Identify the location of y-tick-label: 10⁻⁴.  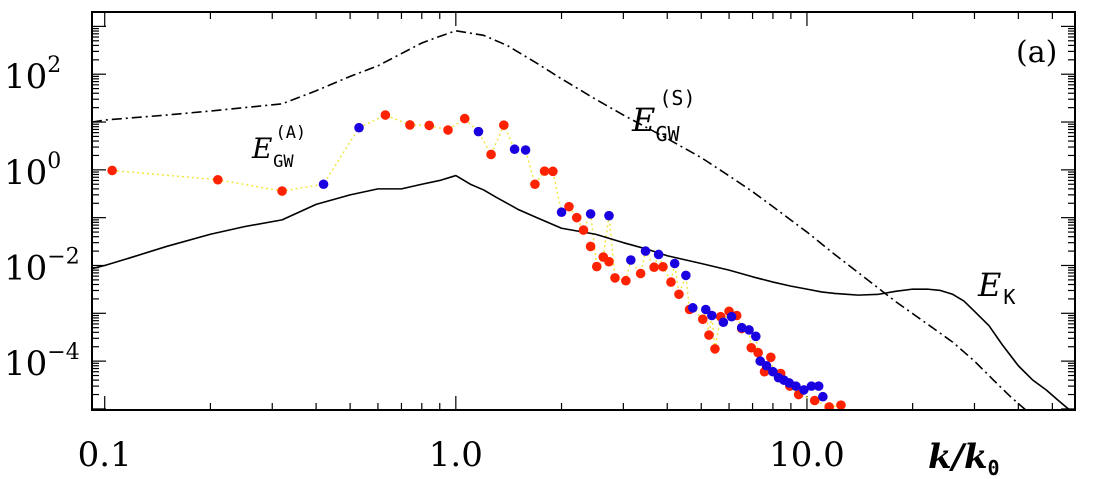
(42, 362).